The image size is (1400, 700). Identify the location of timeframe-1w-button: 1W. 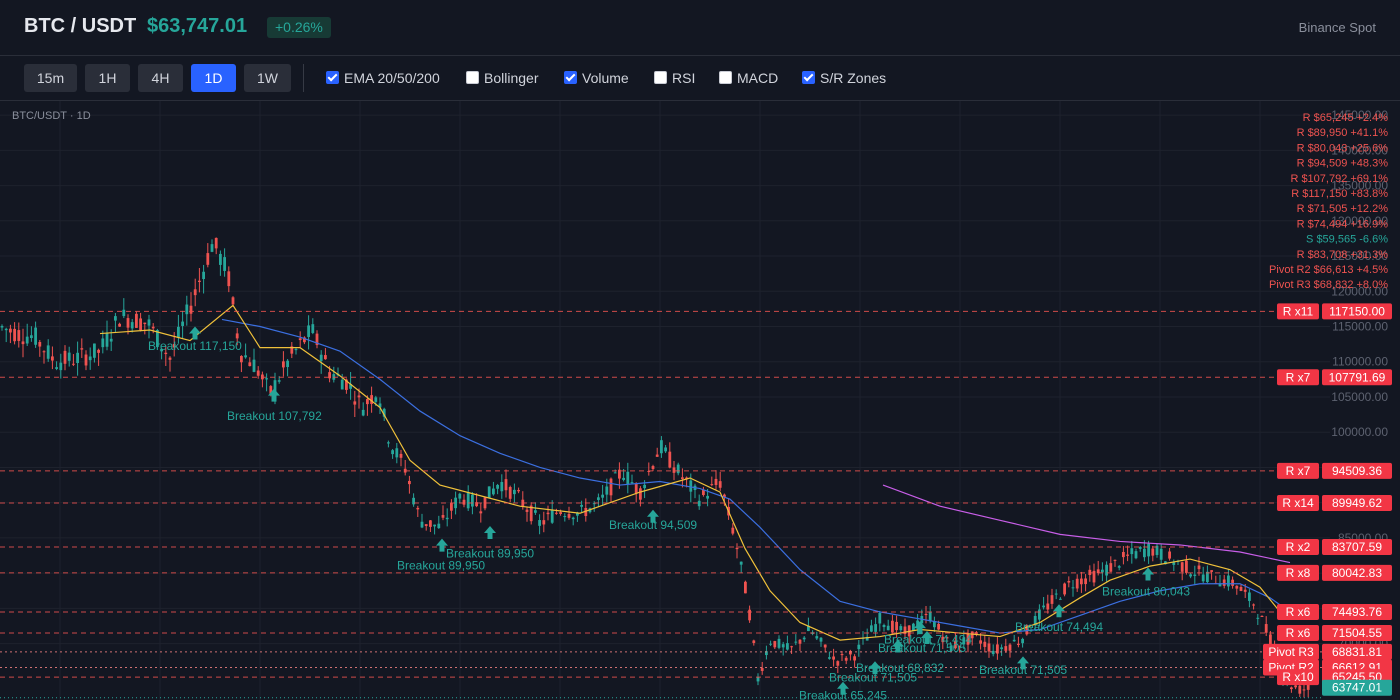
(267, 78).